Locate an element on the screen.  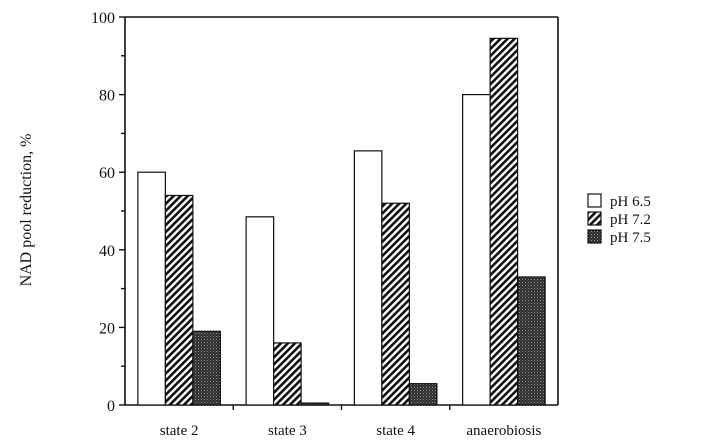
y-tick-label: 100 is located at coordinates (103, 18).